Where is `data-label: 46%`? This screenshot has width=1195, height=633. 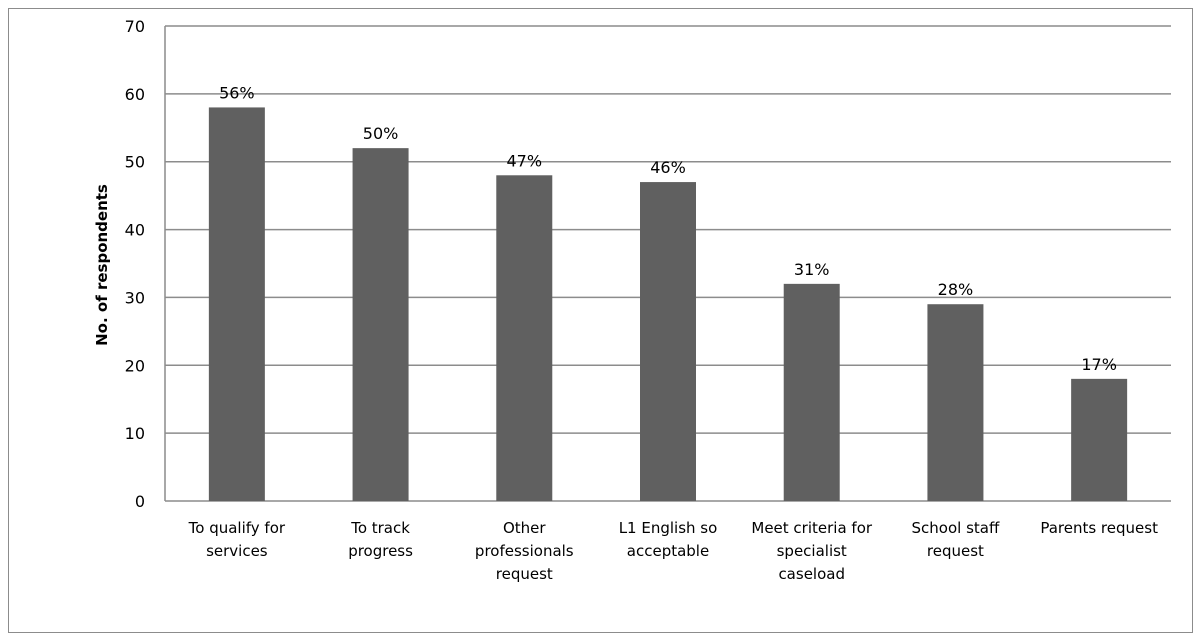 data-label: 46% is located at coordinates (668, 167).